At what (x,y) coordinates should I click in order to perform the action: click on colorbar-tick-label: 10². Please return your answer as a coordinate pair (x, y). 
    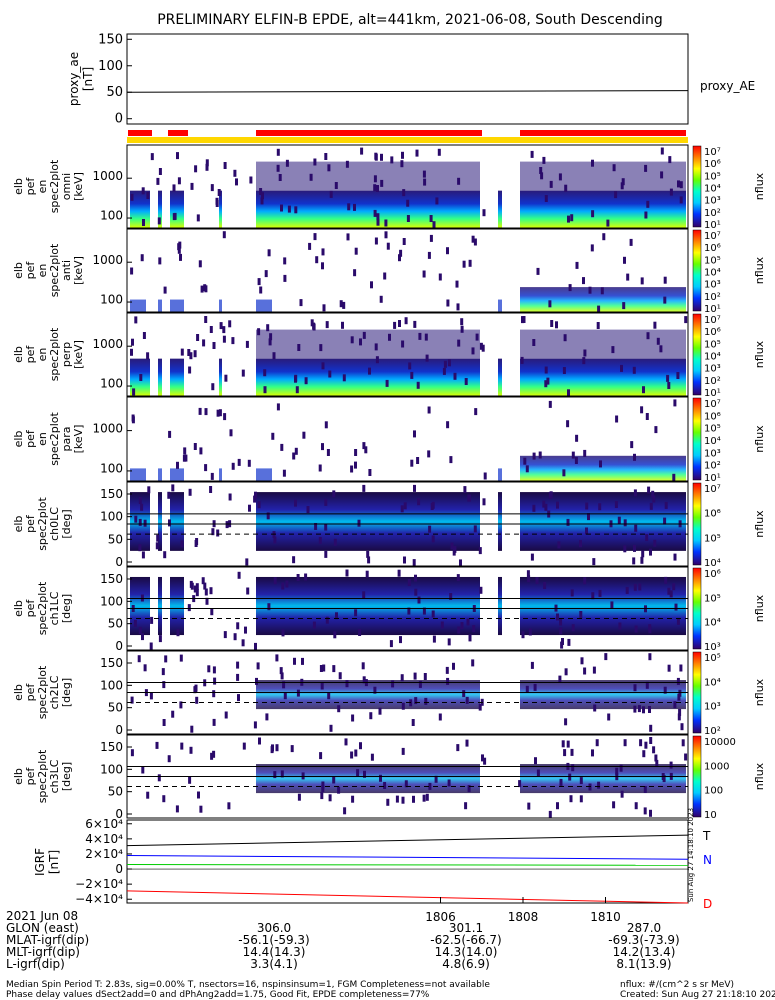
    Looking at the image, I should click on (712, 731).